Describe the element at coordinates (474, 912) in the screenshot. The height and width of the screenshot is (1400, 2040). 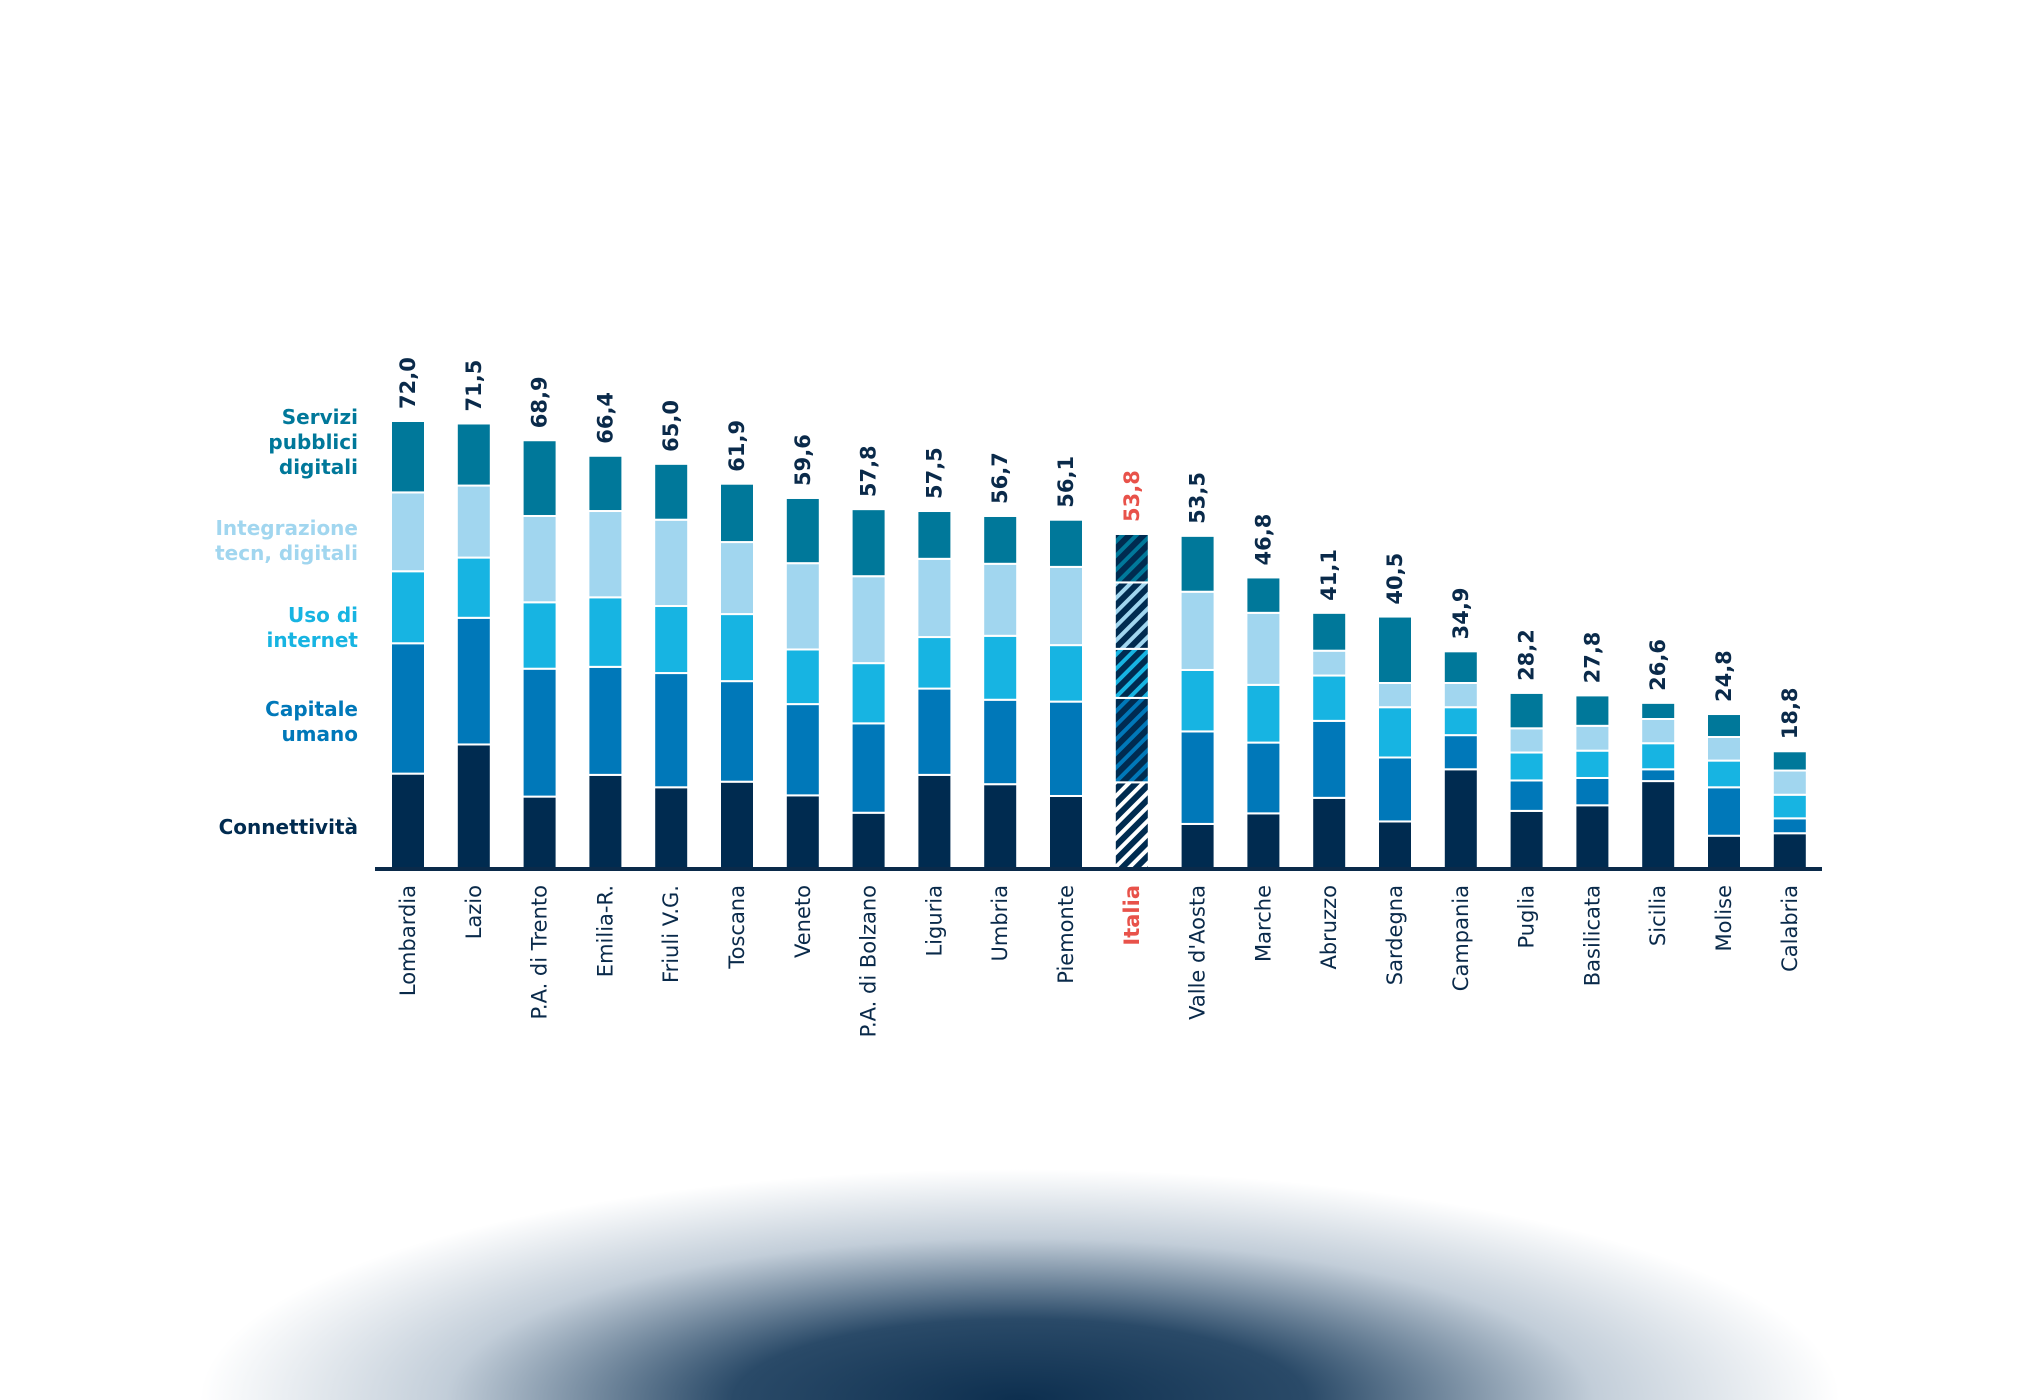
I see `category-label: Lazio` at that location.